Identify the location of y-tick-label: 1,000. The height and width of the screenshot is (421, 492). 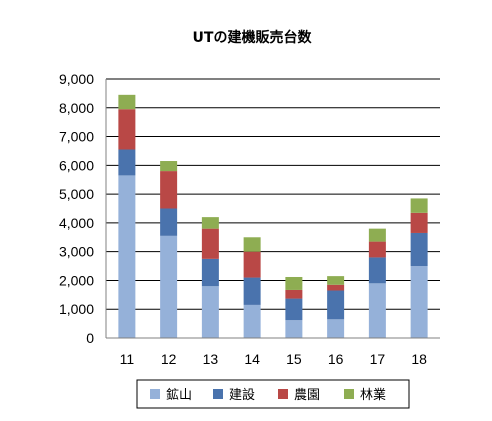
(76, 309).